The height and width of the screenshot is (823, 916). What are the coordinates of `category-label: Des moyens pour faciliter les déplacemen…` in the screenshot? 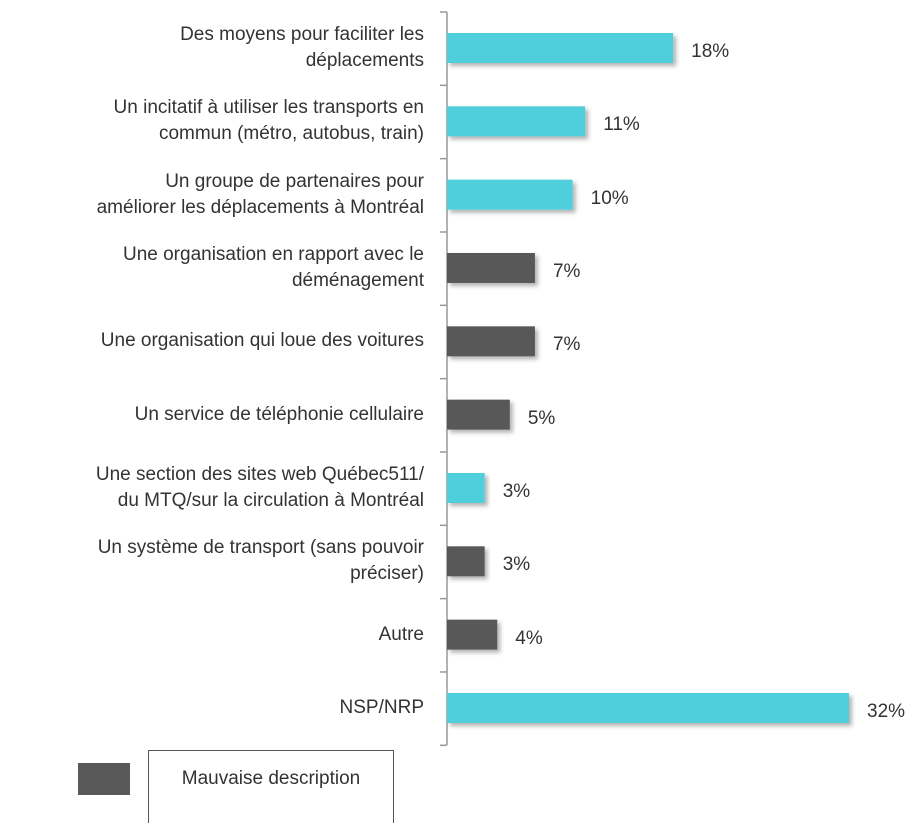 It's located at (302, 47).